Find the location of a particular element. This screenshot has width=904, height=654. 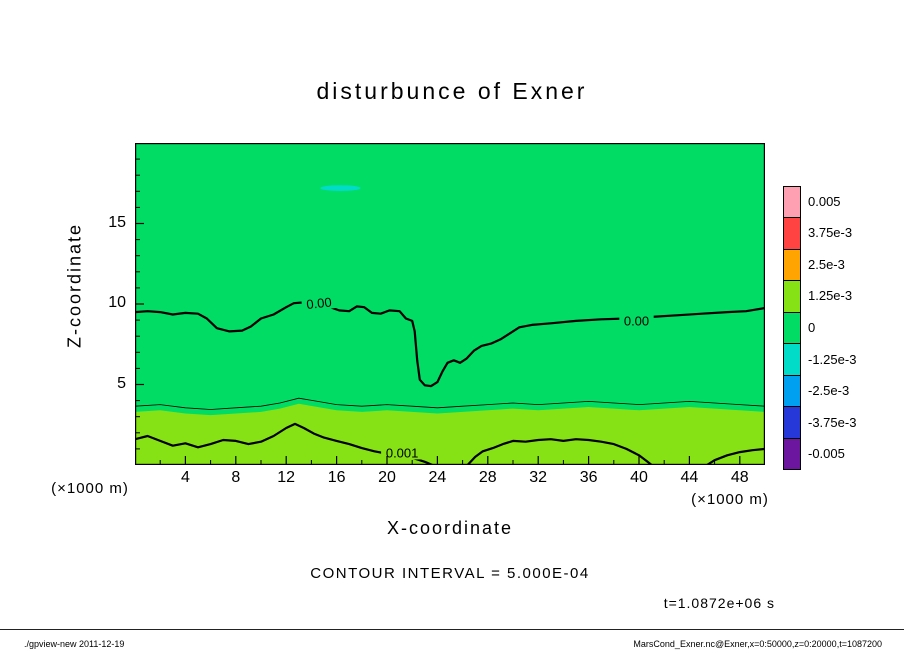

svg-text: 0.001 is located at coordinates (402, 452).